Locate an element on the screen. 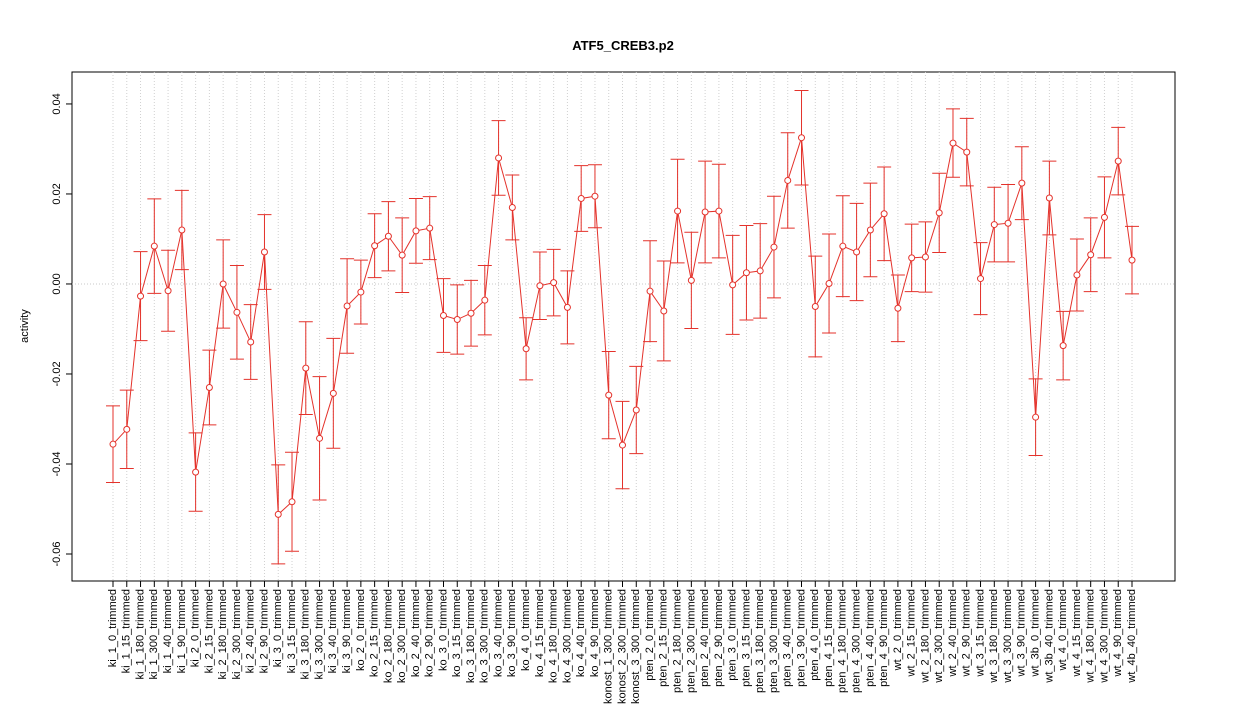 The height and width of the screenshot is (720, 1245). x-tick-label: wt_2_180_trimmed is located at coordinates (925, 636).